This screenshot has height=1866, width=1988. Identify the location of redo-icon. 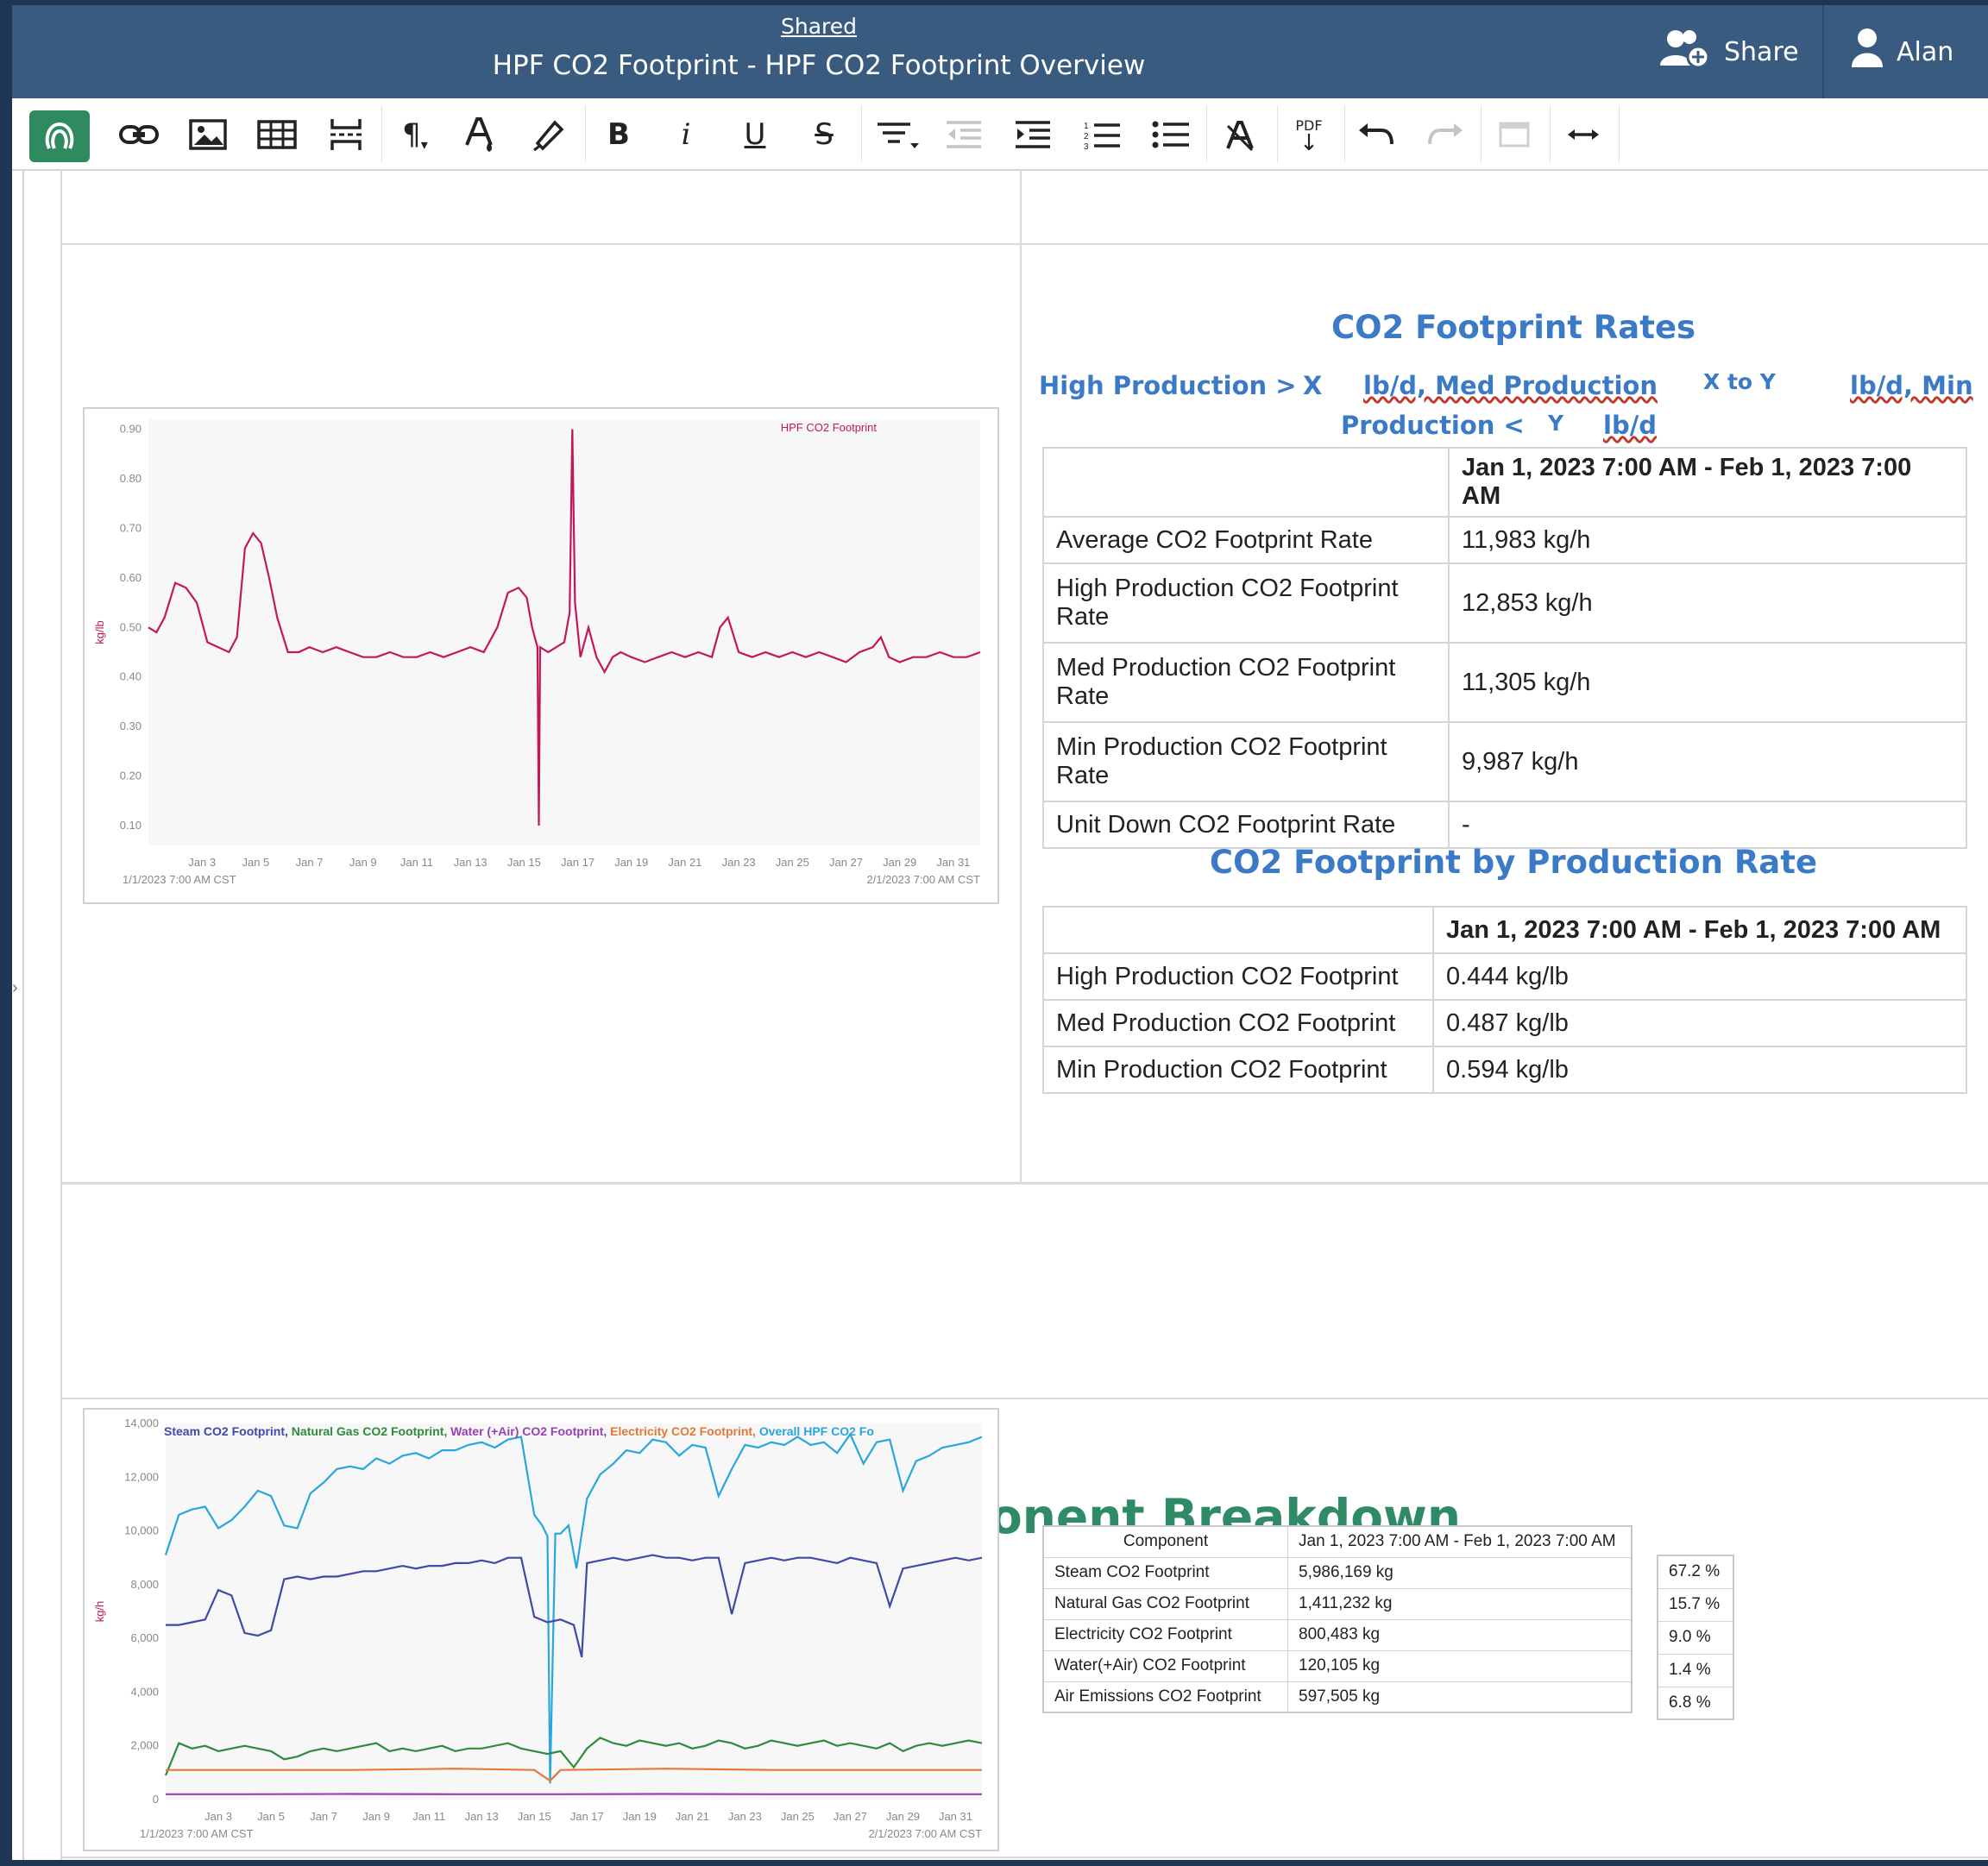
(1445, 134).